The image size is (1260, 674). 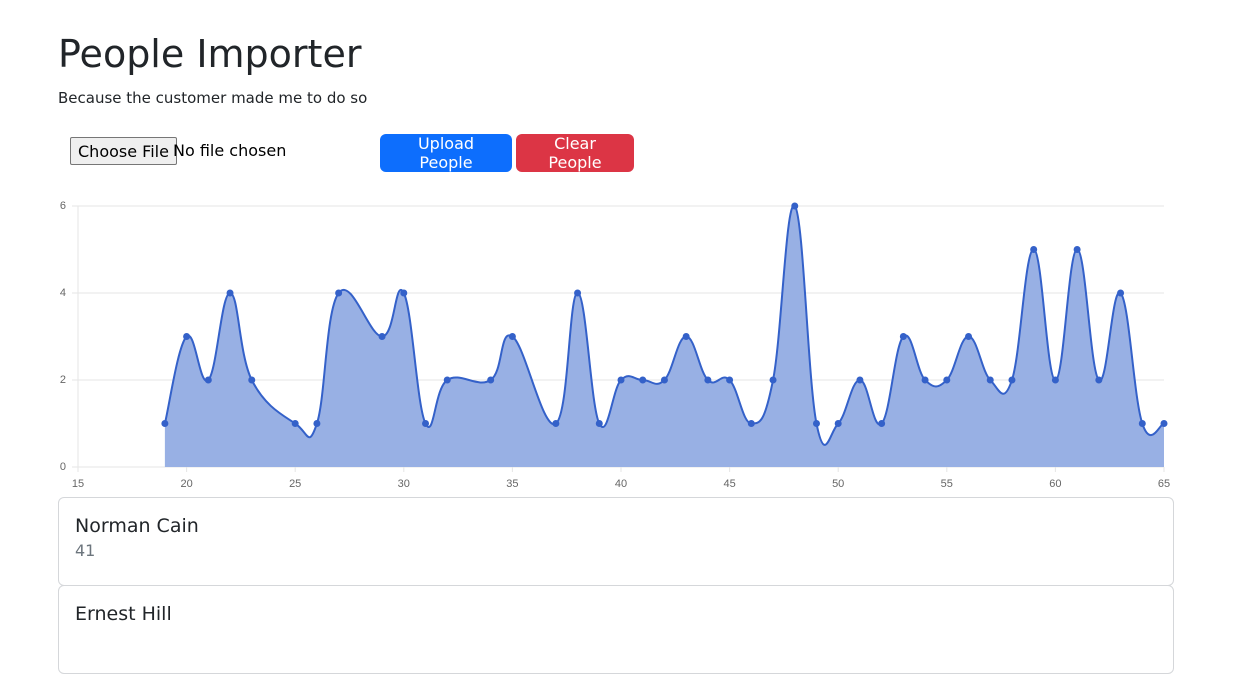 What do you see at coordinates (947, 484) in the screenshot?
I see `x-tick-label: 55` at bounding box center [947, 484].